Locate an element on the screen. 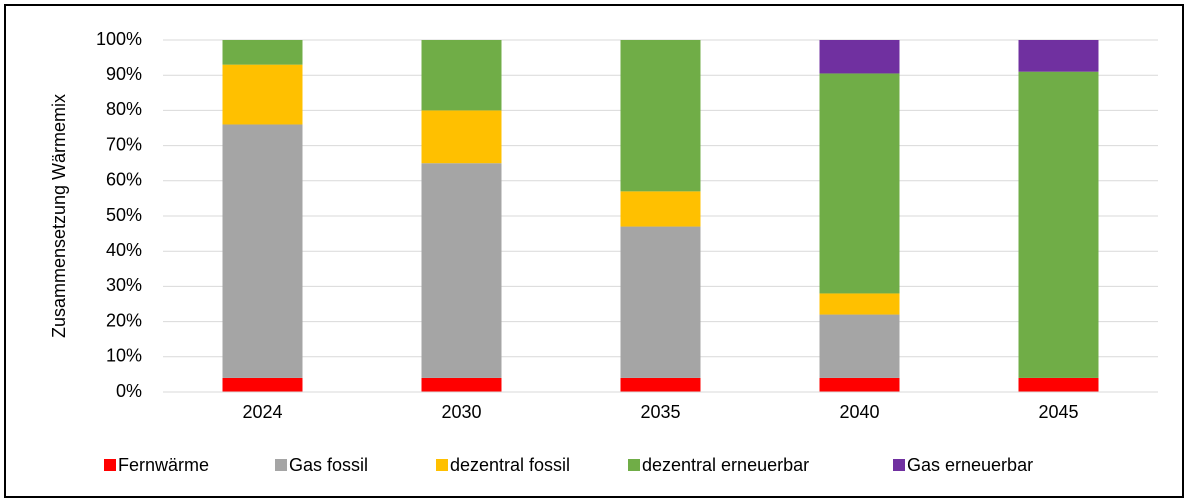 This screenshot has width=1189, height=503. y-tick-label: 60% is located at coordinates (124, 180).